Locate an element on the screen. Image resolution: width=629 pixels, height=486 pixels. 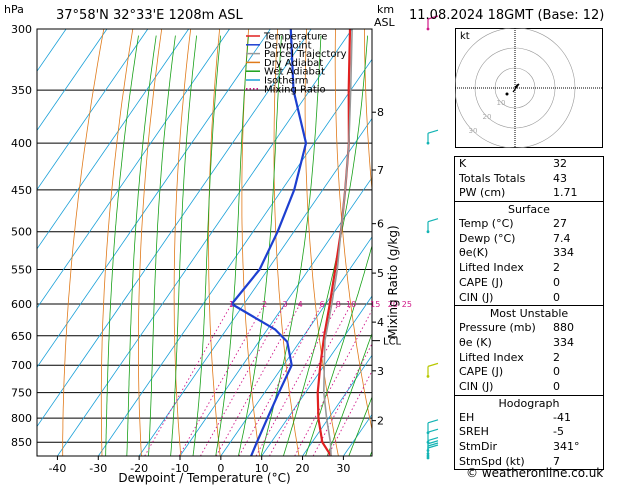
hodograph-param-value: 341° is located at coordinates (566, 446).